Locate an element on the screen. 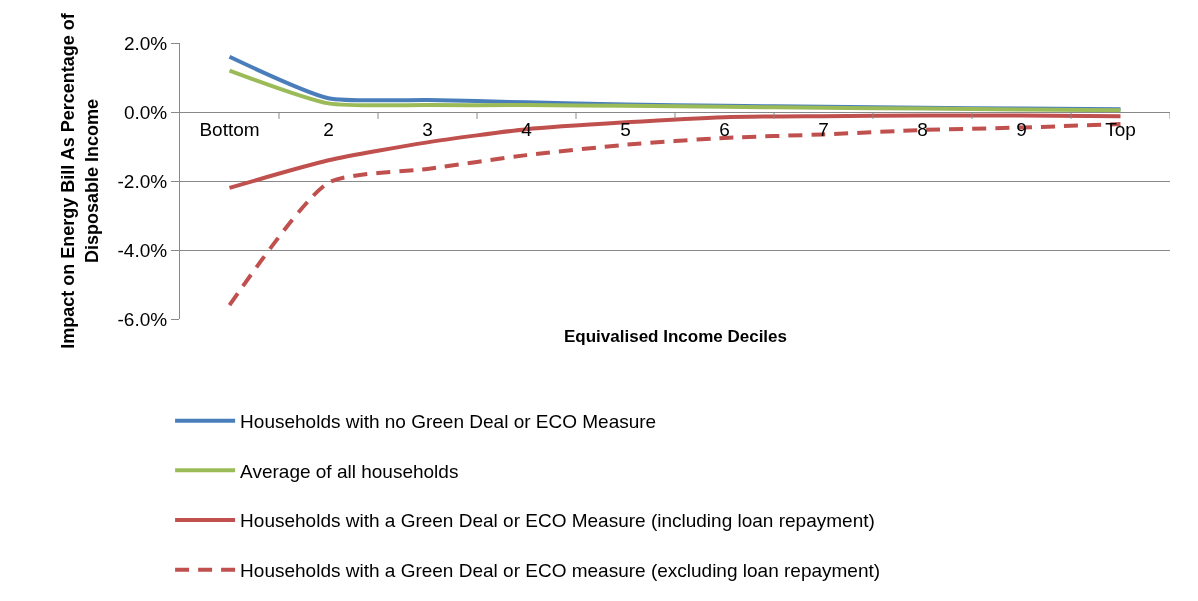 Image resolution: width=1198 pixels, height=601 pixels. y-tick-label: -6.0% is located at coordinates (142, 319).